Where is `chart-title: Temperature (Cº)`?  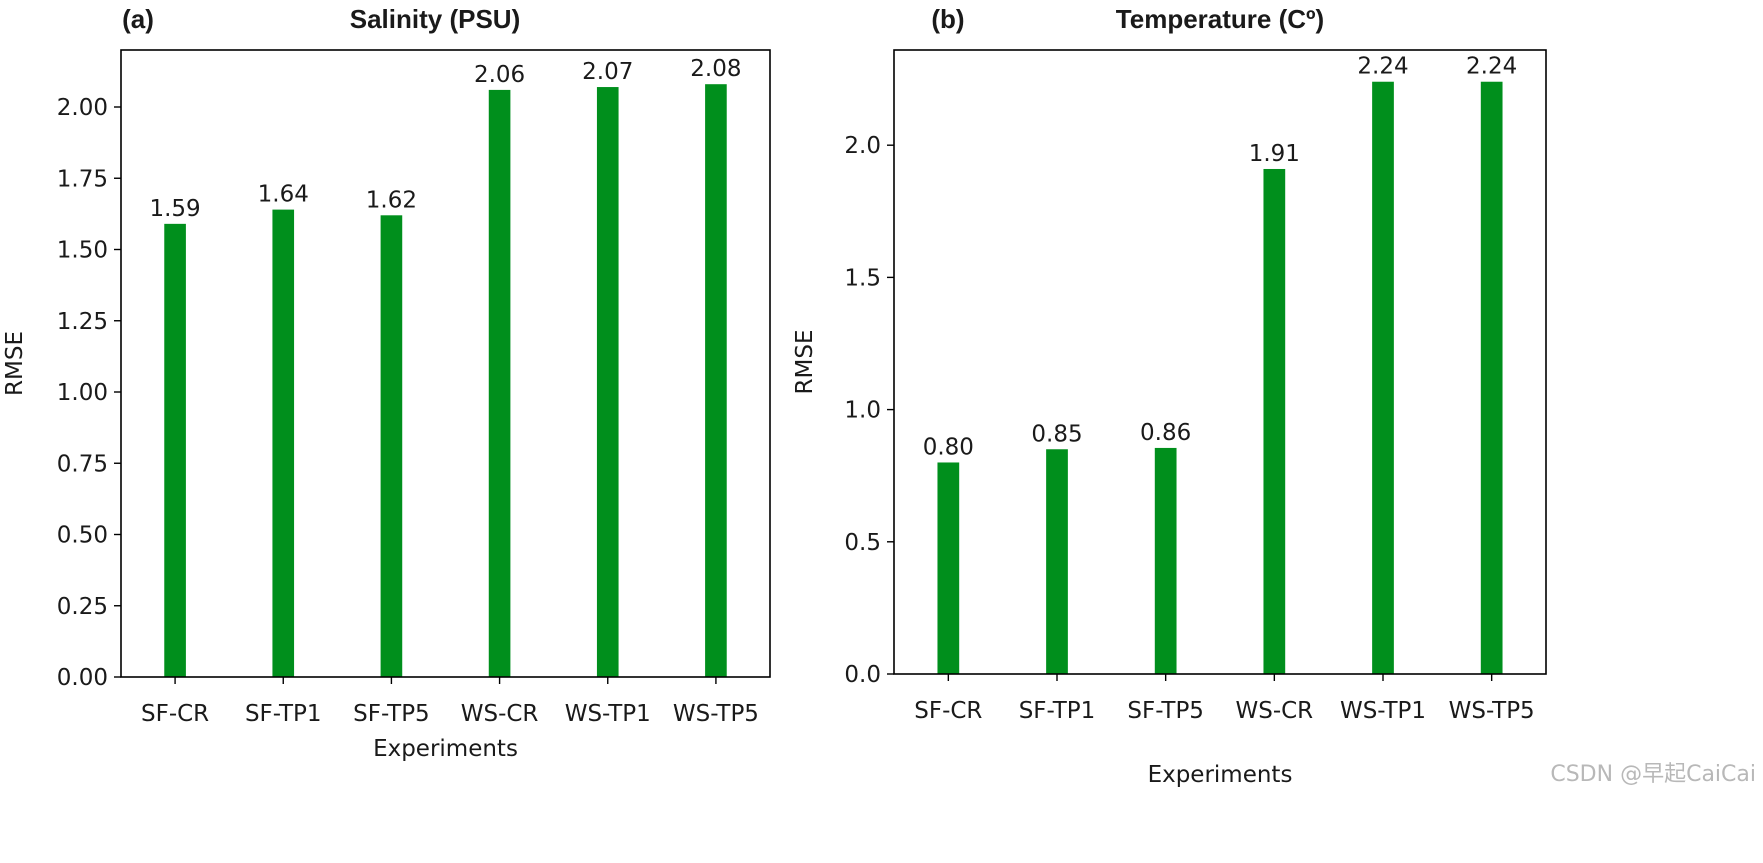 chart-title: Temperature (Cº) is located at coordinates (1220, 19).